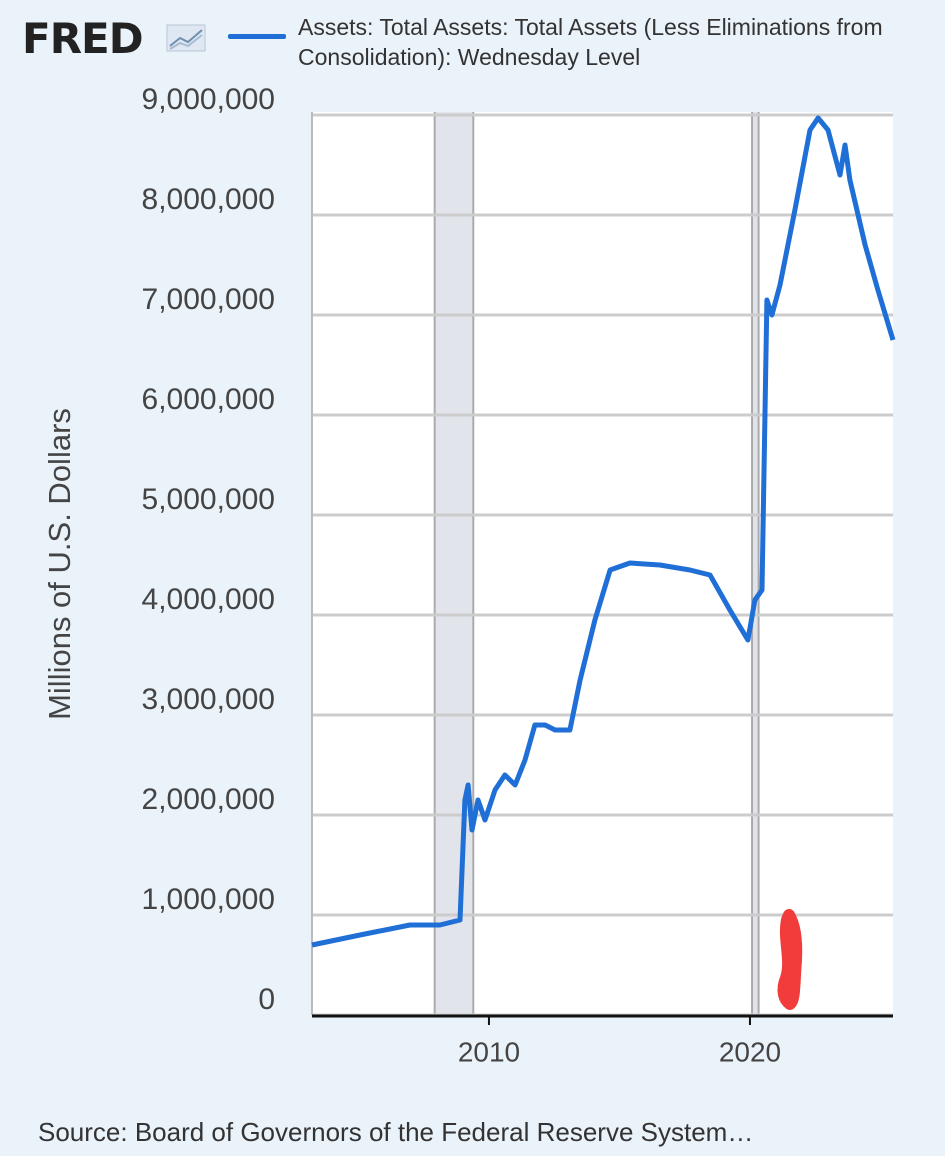 This screenshot has width=945, height=1156. Describe the element at coordinates (208, 299) in the screenshot. I see `y-tick-label: 7,000,000` at that location.